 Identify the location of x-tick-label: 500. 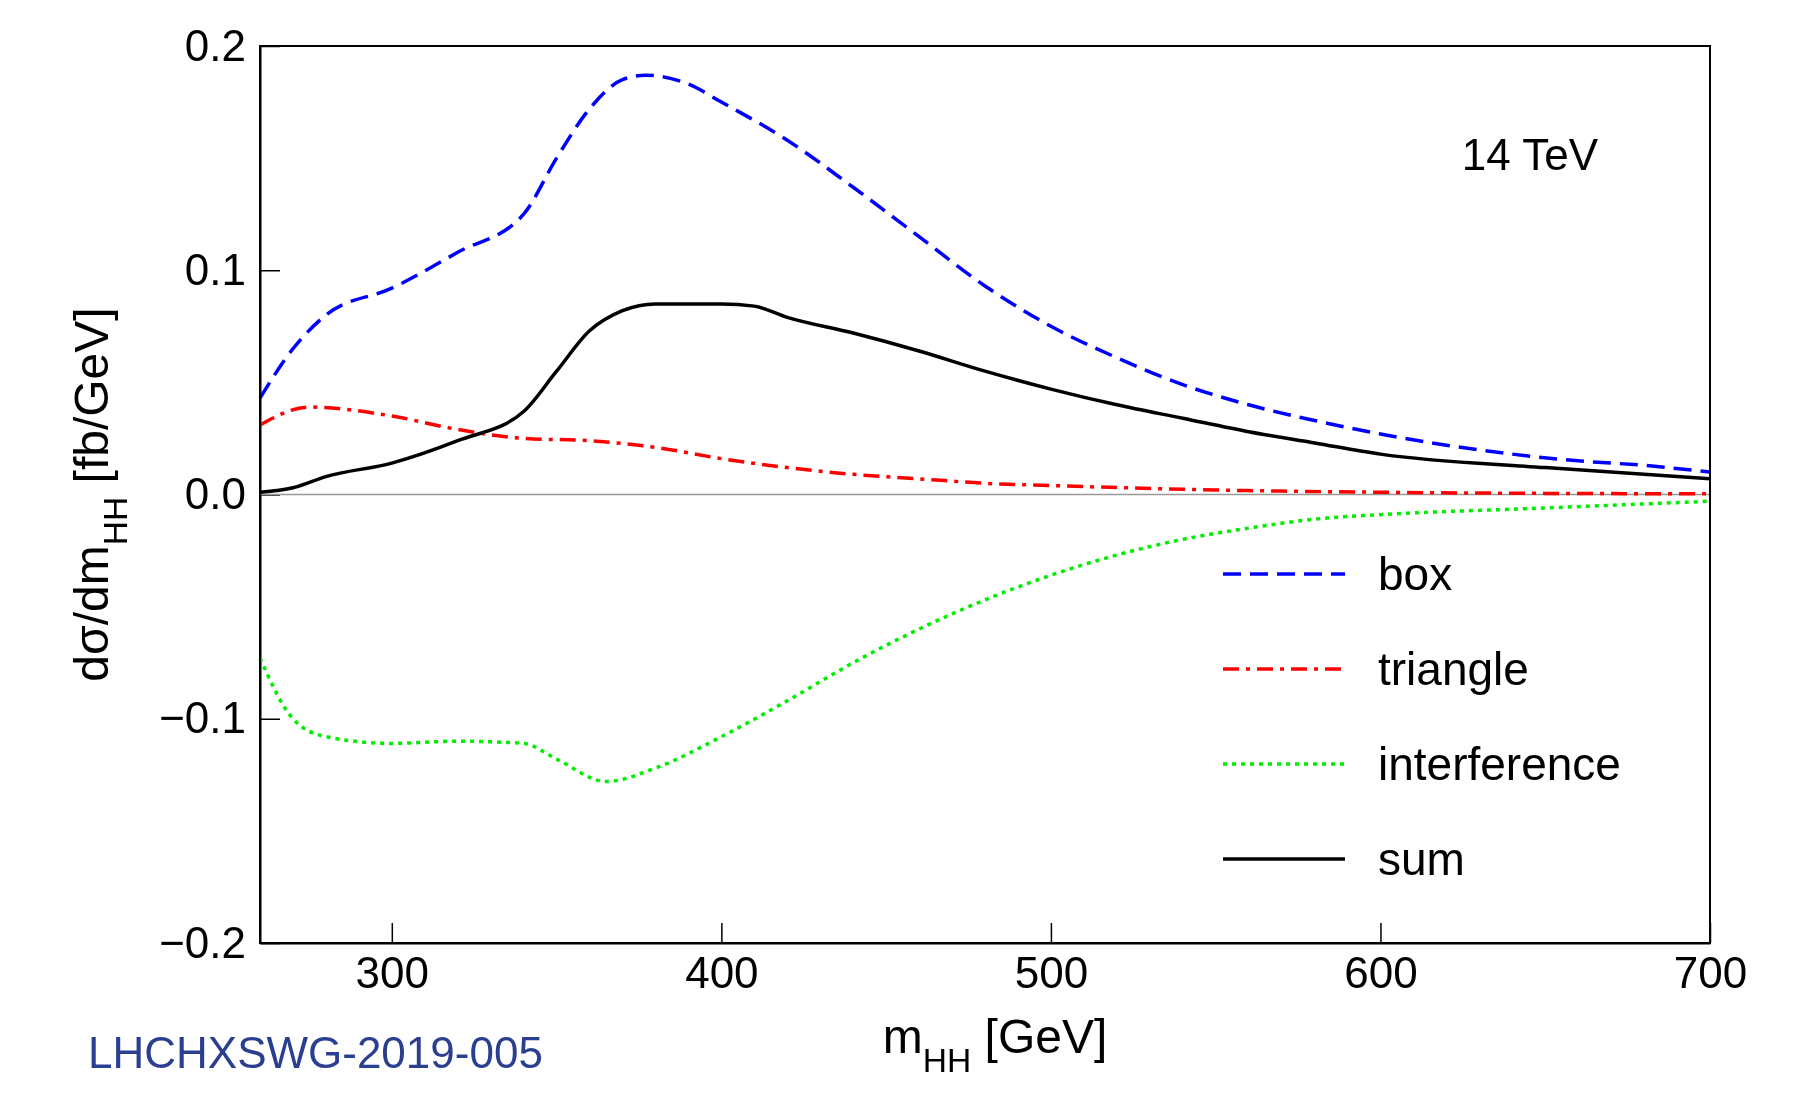
(1051, 973).